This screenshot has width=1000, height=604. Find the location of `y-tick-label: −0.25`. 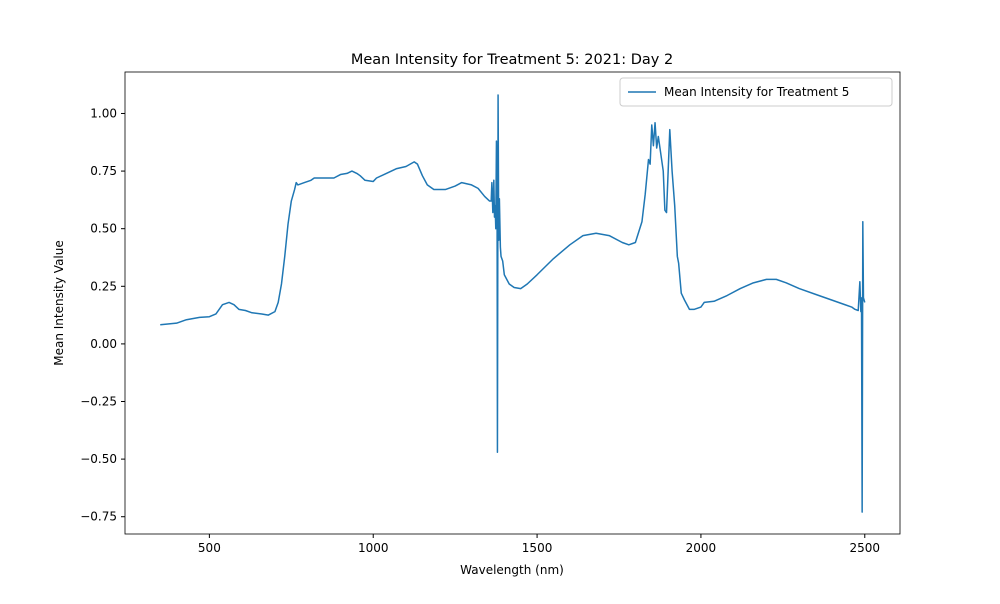

y-tick-label: −0.25 is located at coordinates (98, 402).